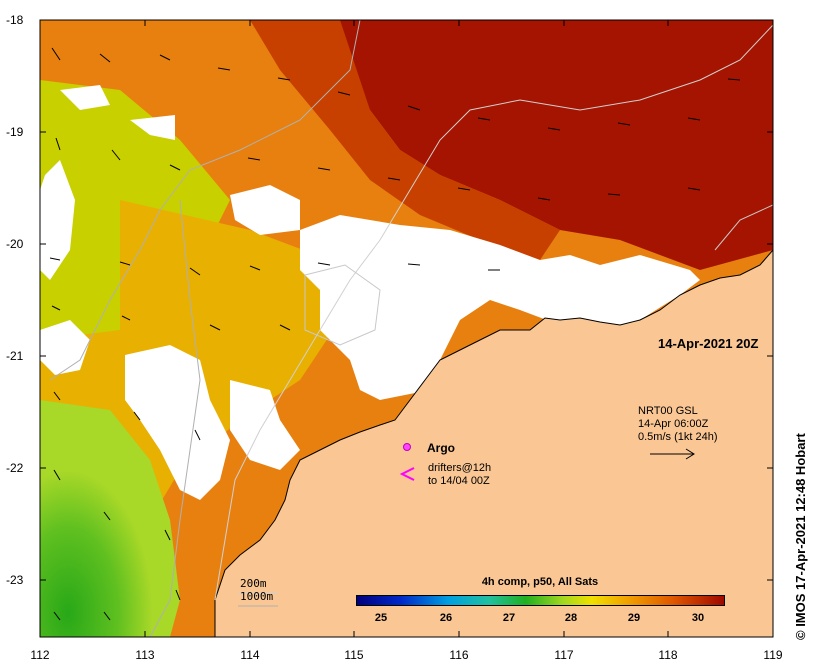 Image resolution: width=818 pixels, height=672 pixels. Describe the element at coordinates (446, 618) in the screenshot. I see `colorbar-tick: 26` at that location.